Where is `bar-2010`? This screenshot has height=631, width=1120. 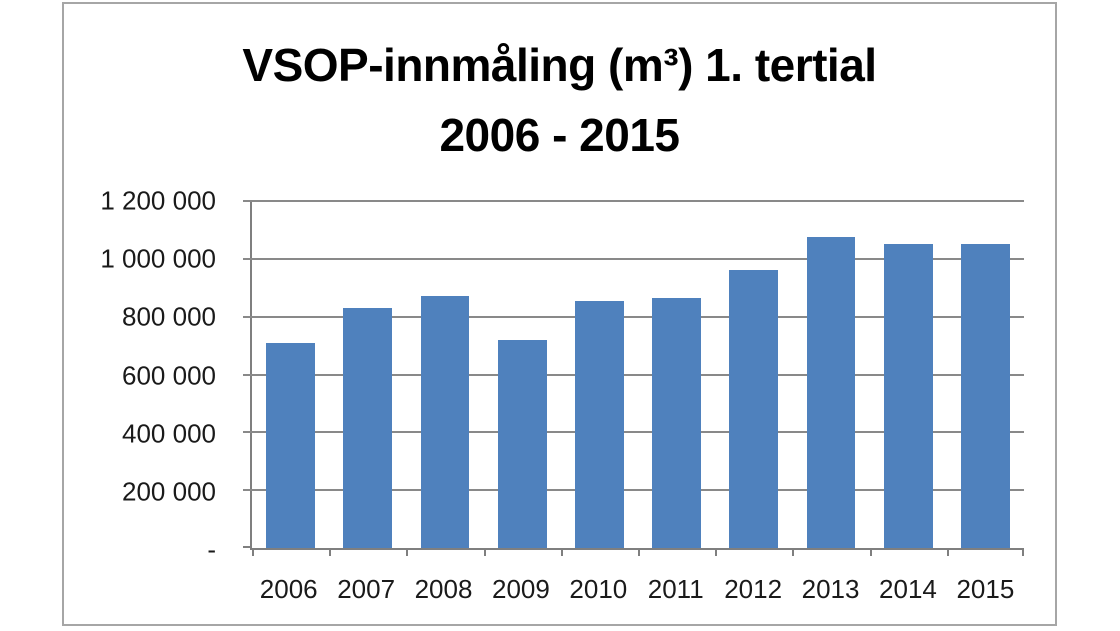
bar-2010 is located at coordinates (599, 424).